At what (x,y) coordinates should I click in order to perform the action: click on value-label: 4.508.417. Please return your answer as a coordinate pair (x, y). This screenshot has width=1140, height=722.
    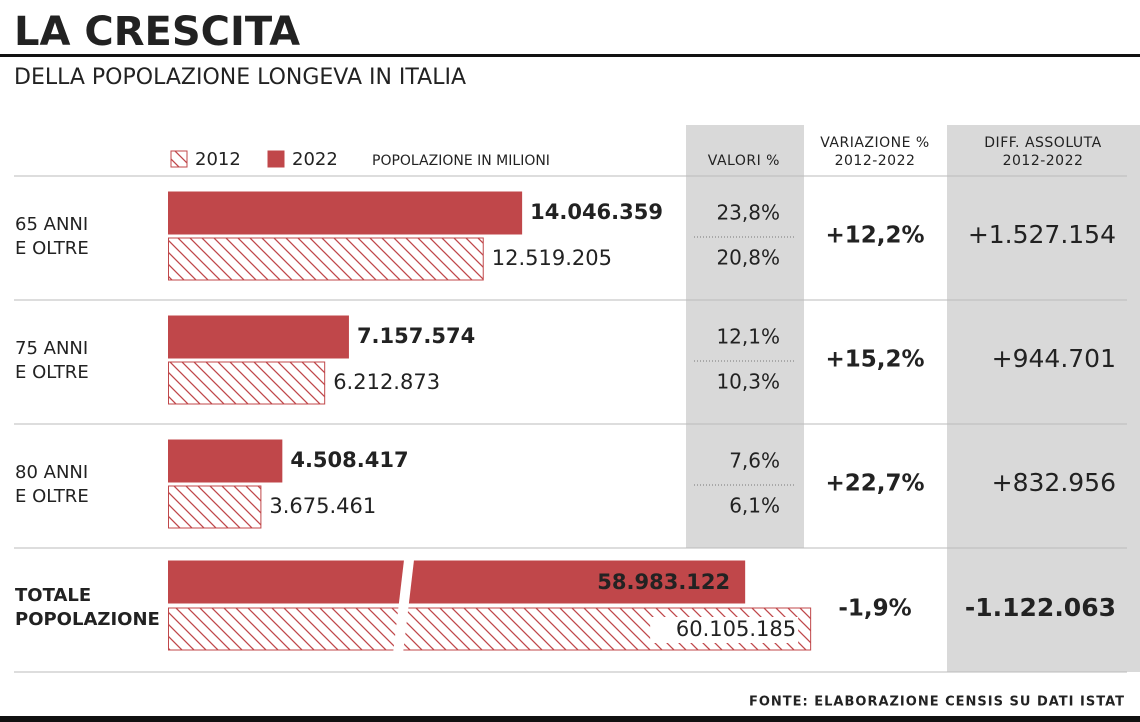
    Looking at the image, I should click on (349, 460).